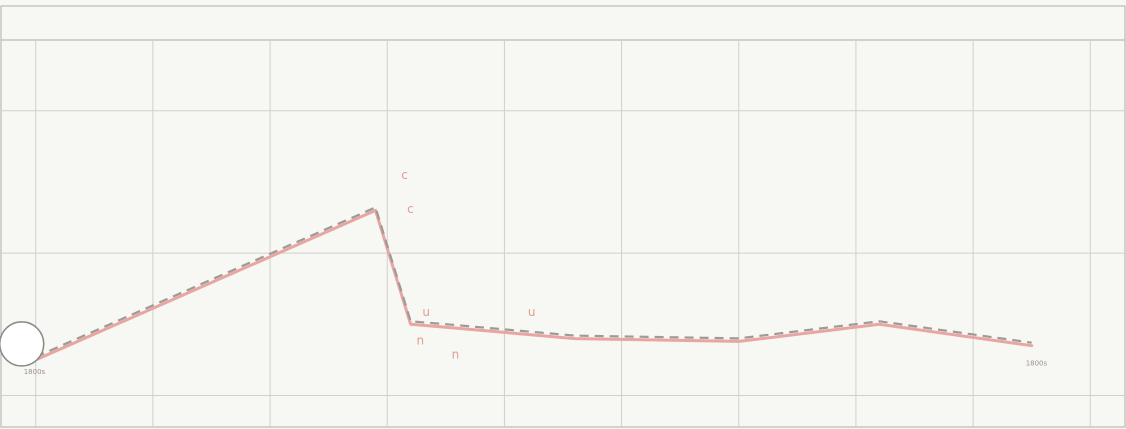  Describe the element at coordinates (1037, 364) in the screenshot. I see `end-label: 1800s` at that location.